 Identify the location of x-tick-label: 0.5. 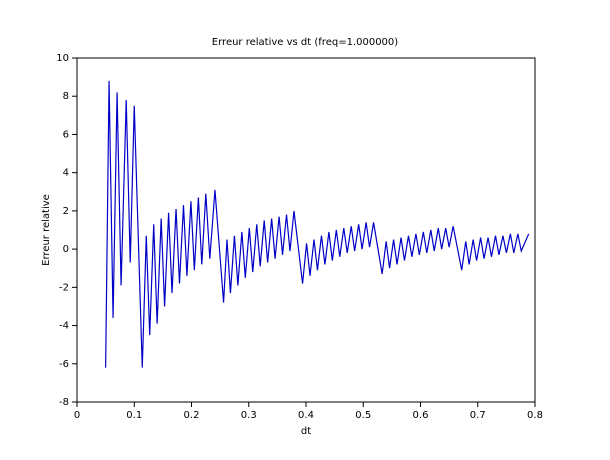
(363, 415).